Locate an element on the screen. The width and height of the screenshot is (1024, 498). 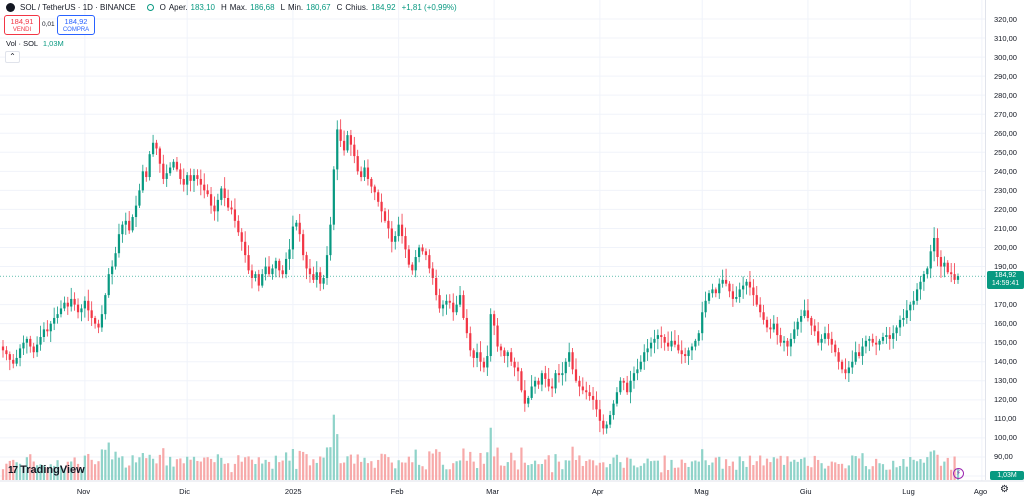
high-label: H is located at coordinates (223, 7).